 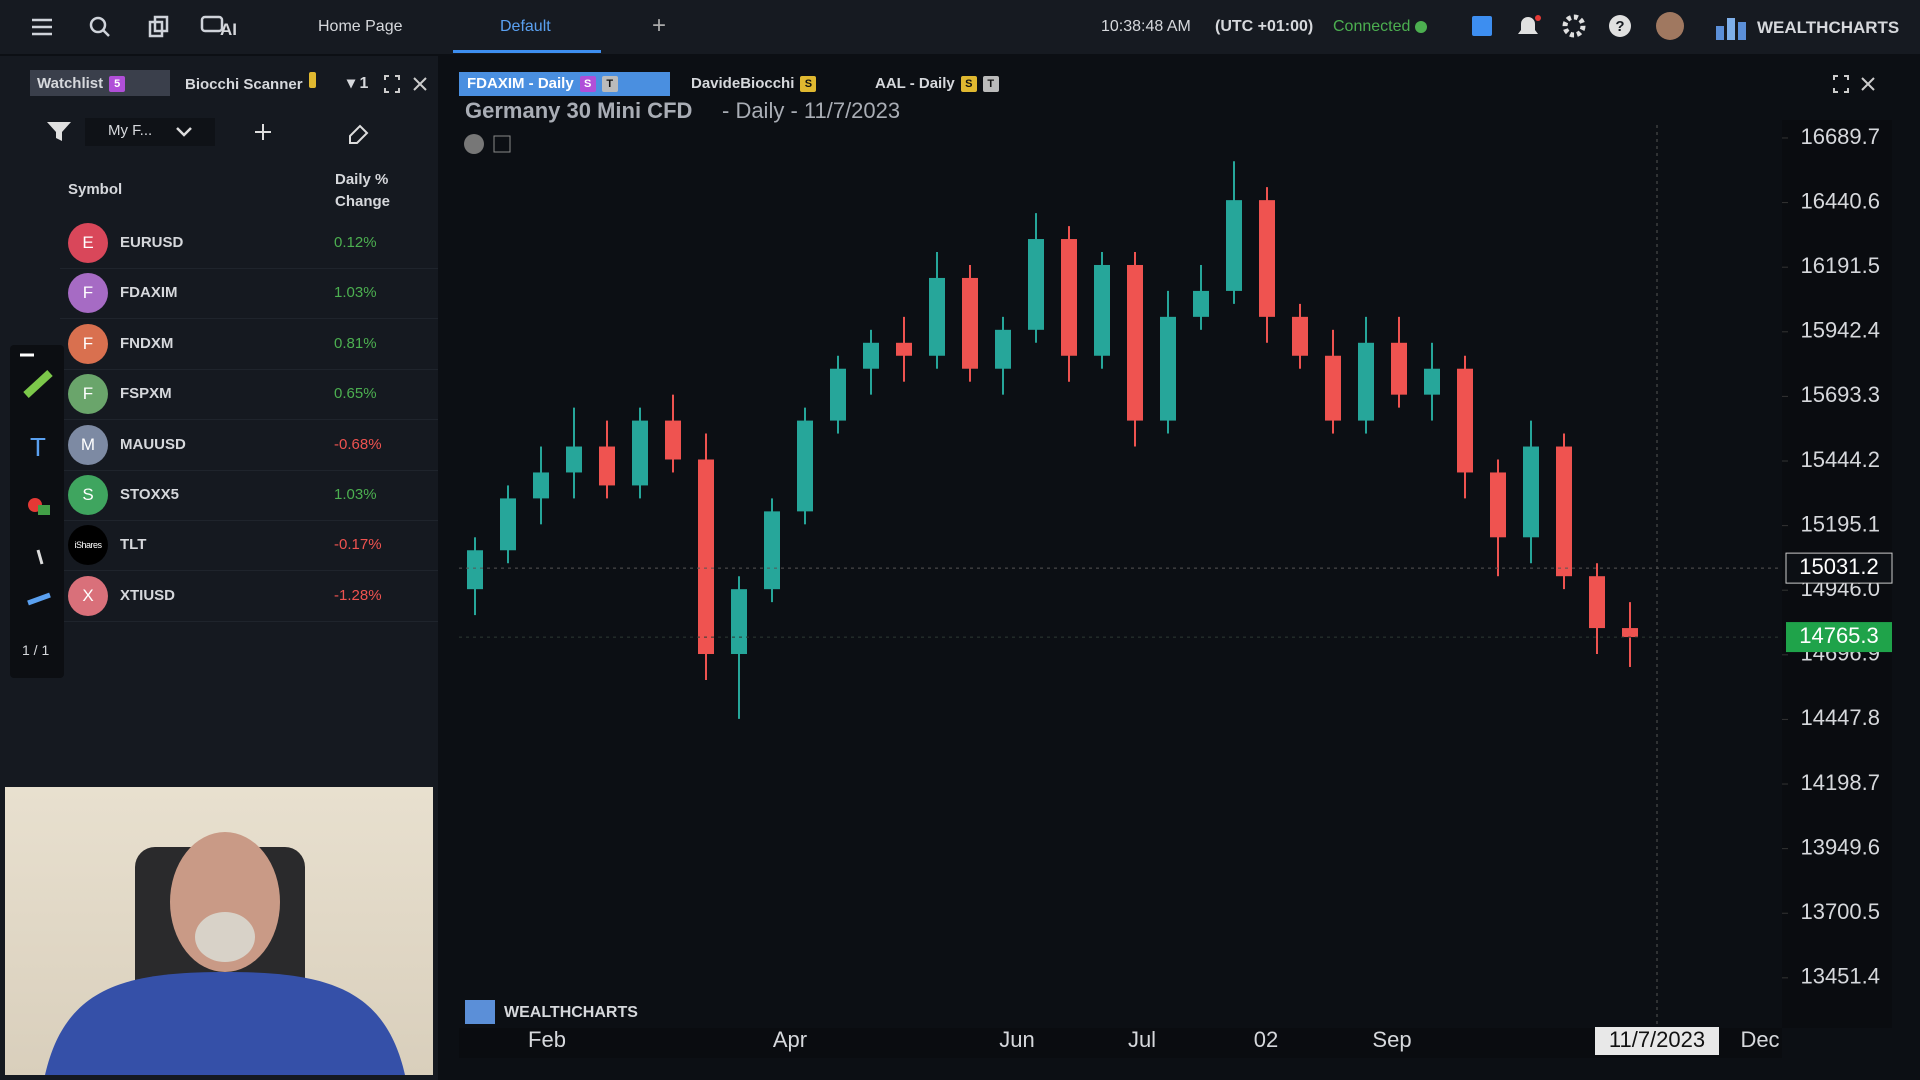 What do you see at coordinates (1840, 200) in the screenshot?
I see `y-tick-label: 16440.6` at bounding box center [1840, 200].